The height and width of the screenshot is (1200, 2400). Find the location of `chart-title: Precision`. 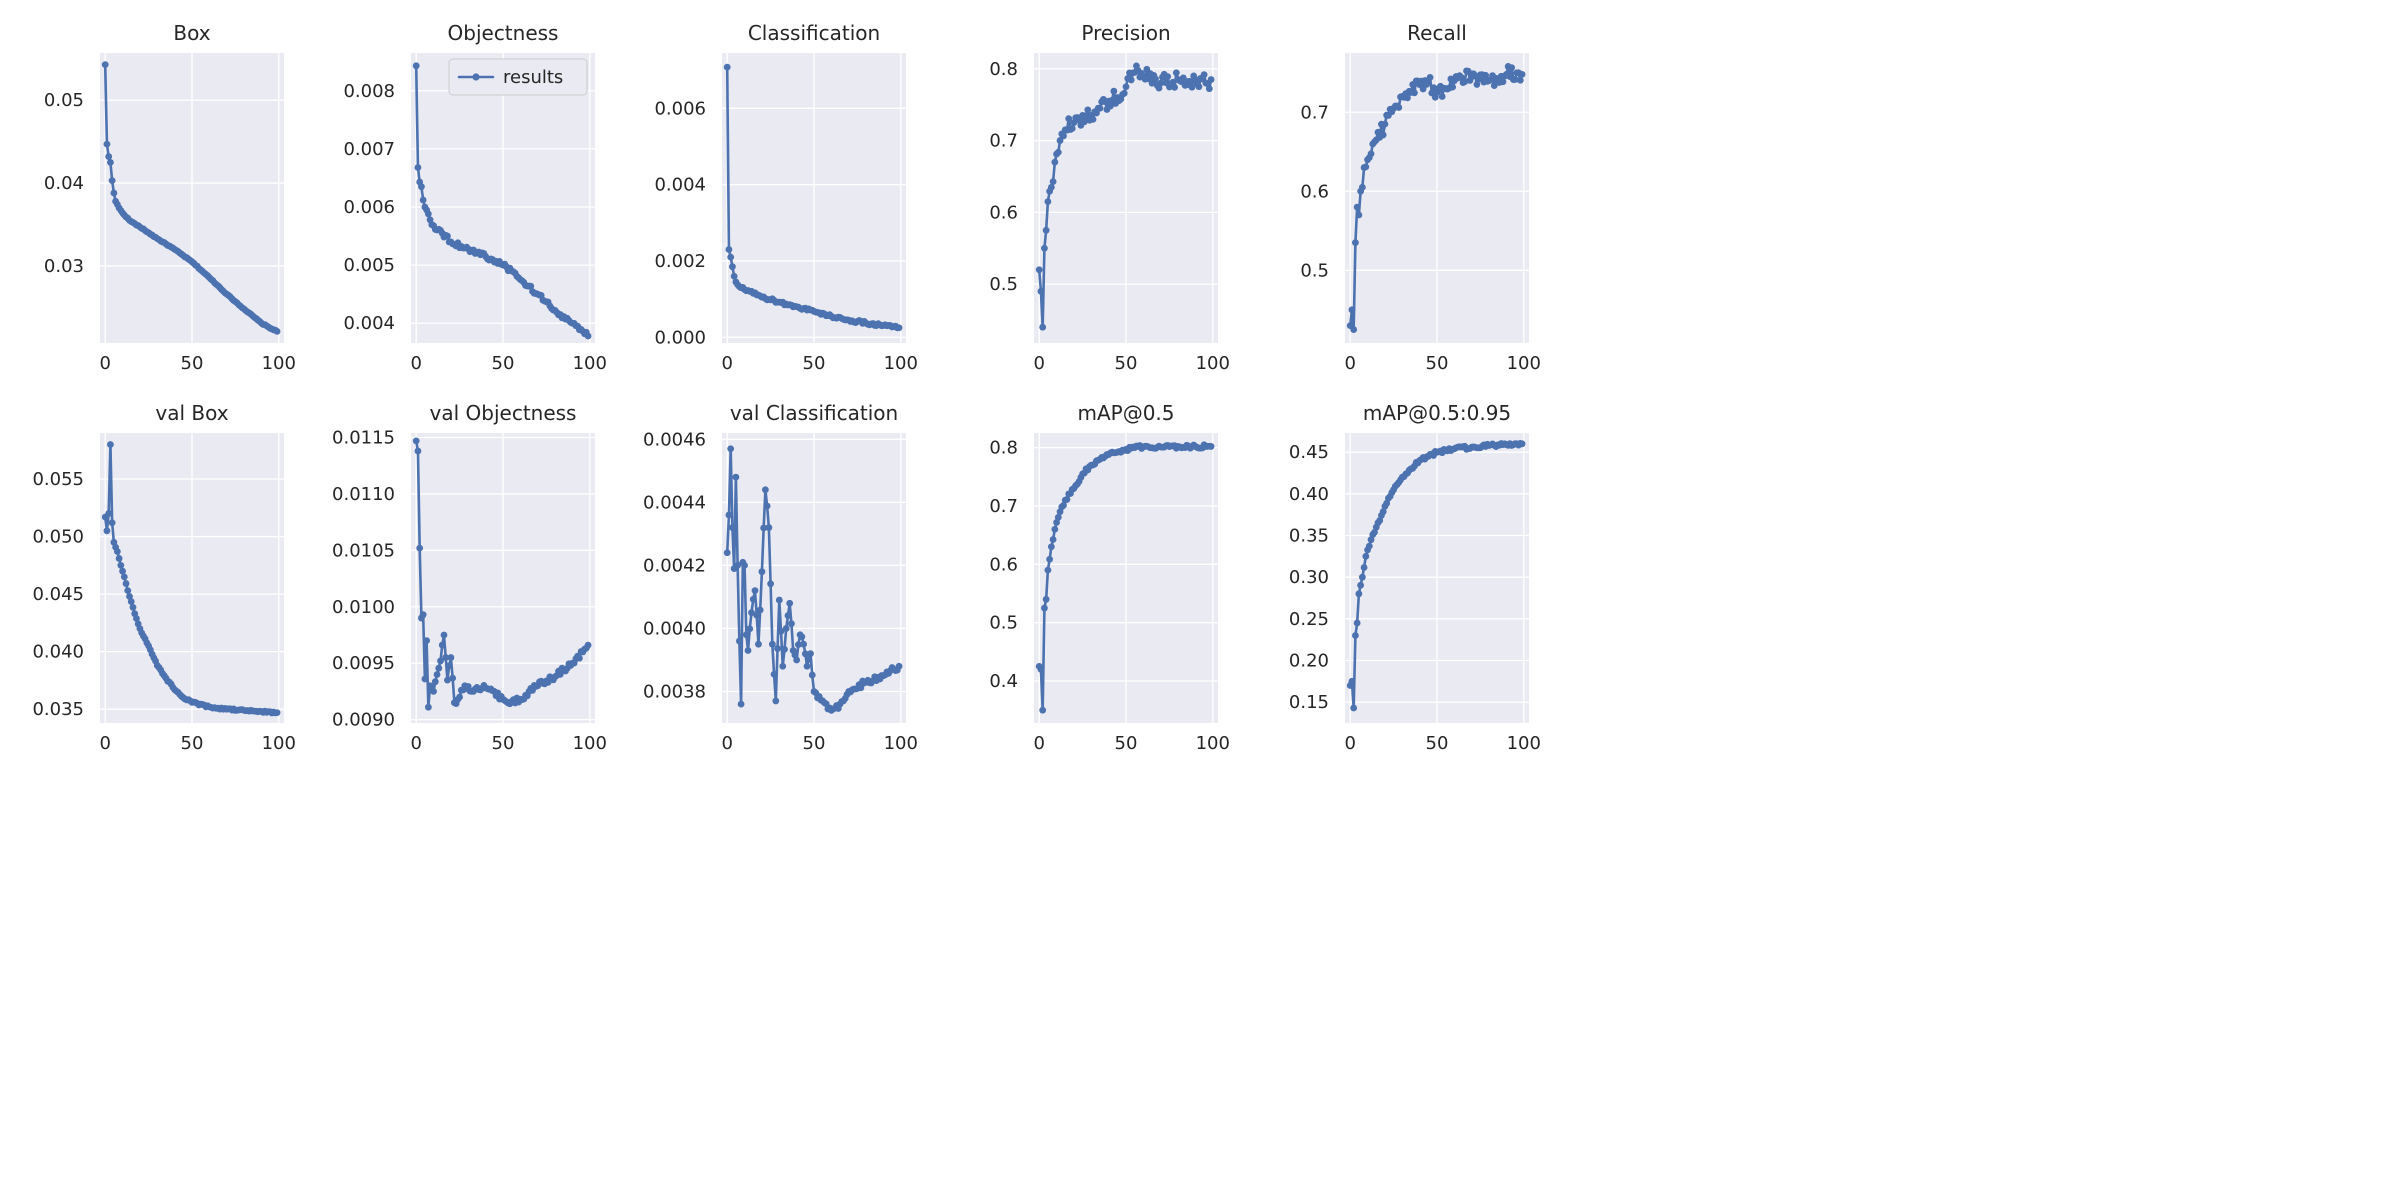

chart-title: Precision is located at coordinates (1125, 33).